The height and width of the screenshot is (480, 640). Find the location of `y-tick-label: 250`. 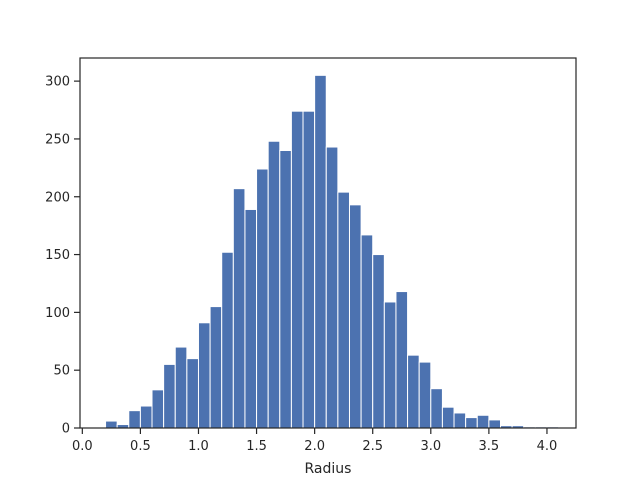

y-tick-label: 250 is located at coordinates (57, 139).